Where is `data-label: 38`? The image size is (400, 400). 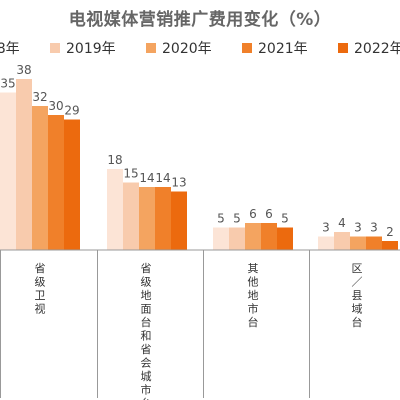 data-label: 38 is located at coordinates (23, 70).